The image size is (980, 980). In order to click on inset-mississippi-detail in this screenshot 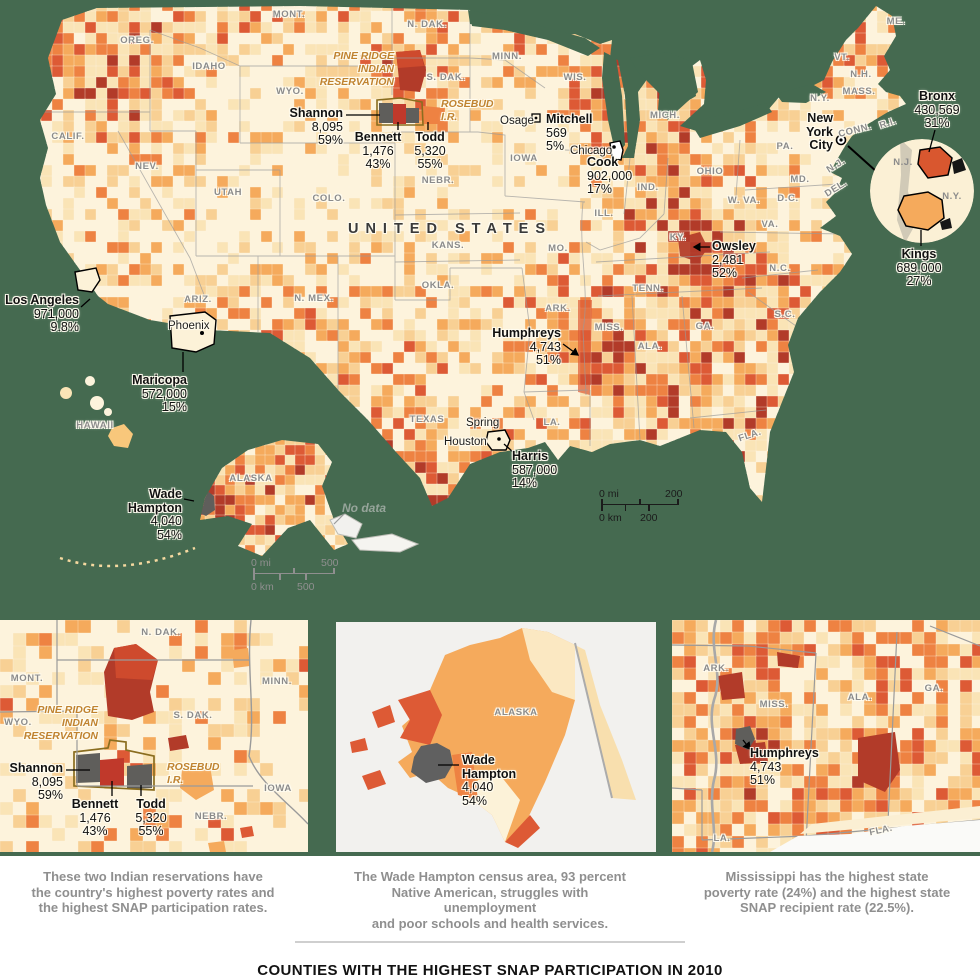, I will do `click(826, 736)`.